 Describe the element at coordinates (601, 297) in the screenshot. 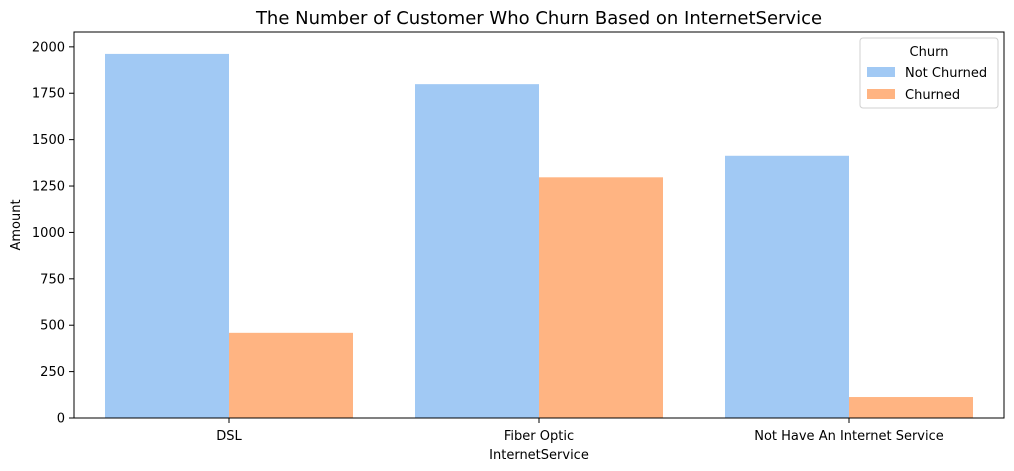

I see `bar-fiber-optic-churned` at that location.